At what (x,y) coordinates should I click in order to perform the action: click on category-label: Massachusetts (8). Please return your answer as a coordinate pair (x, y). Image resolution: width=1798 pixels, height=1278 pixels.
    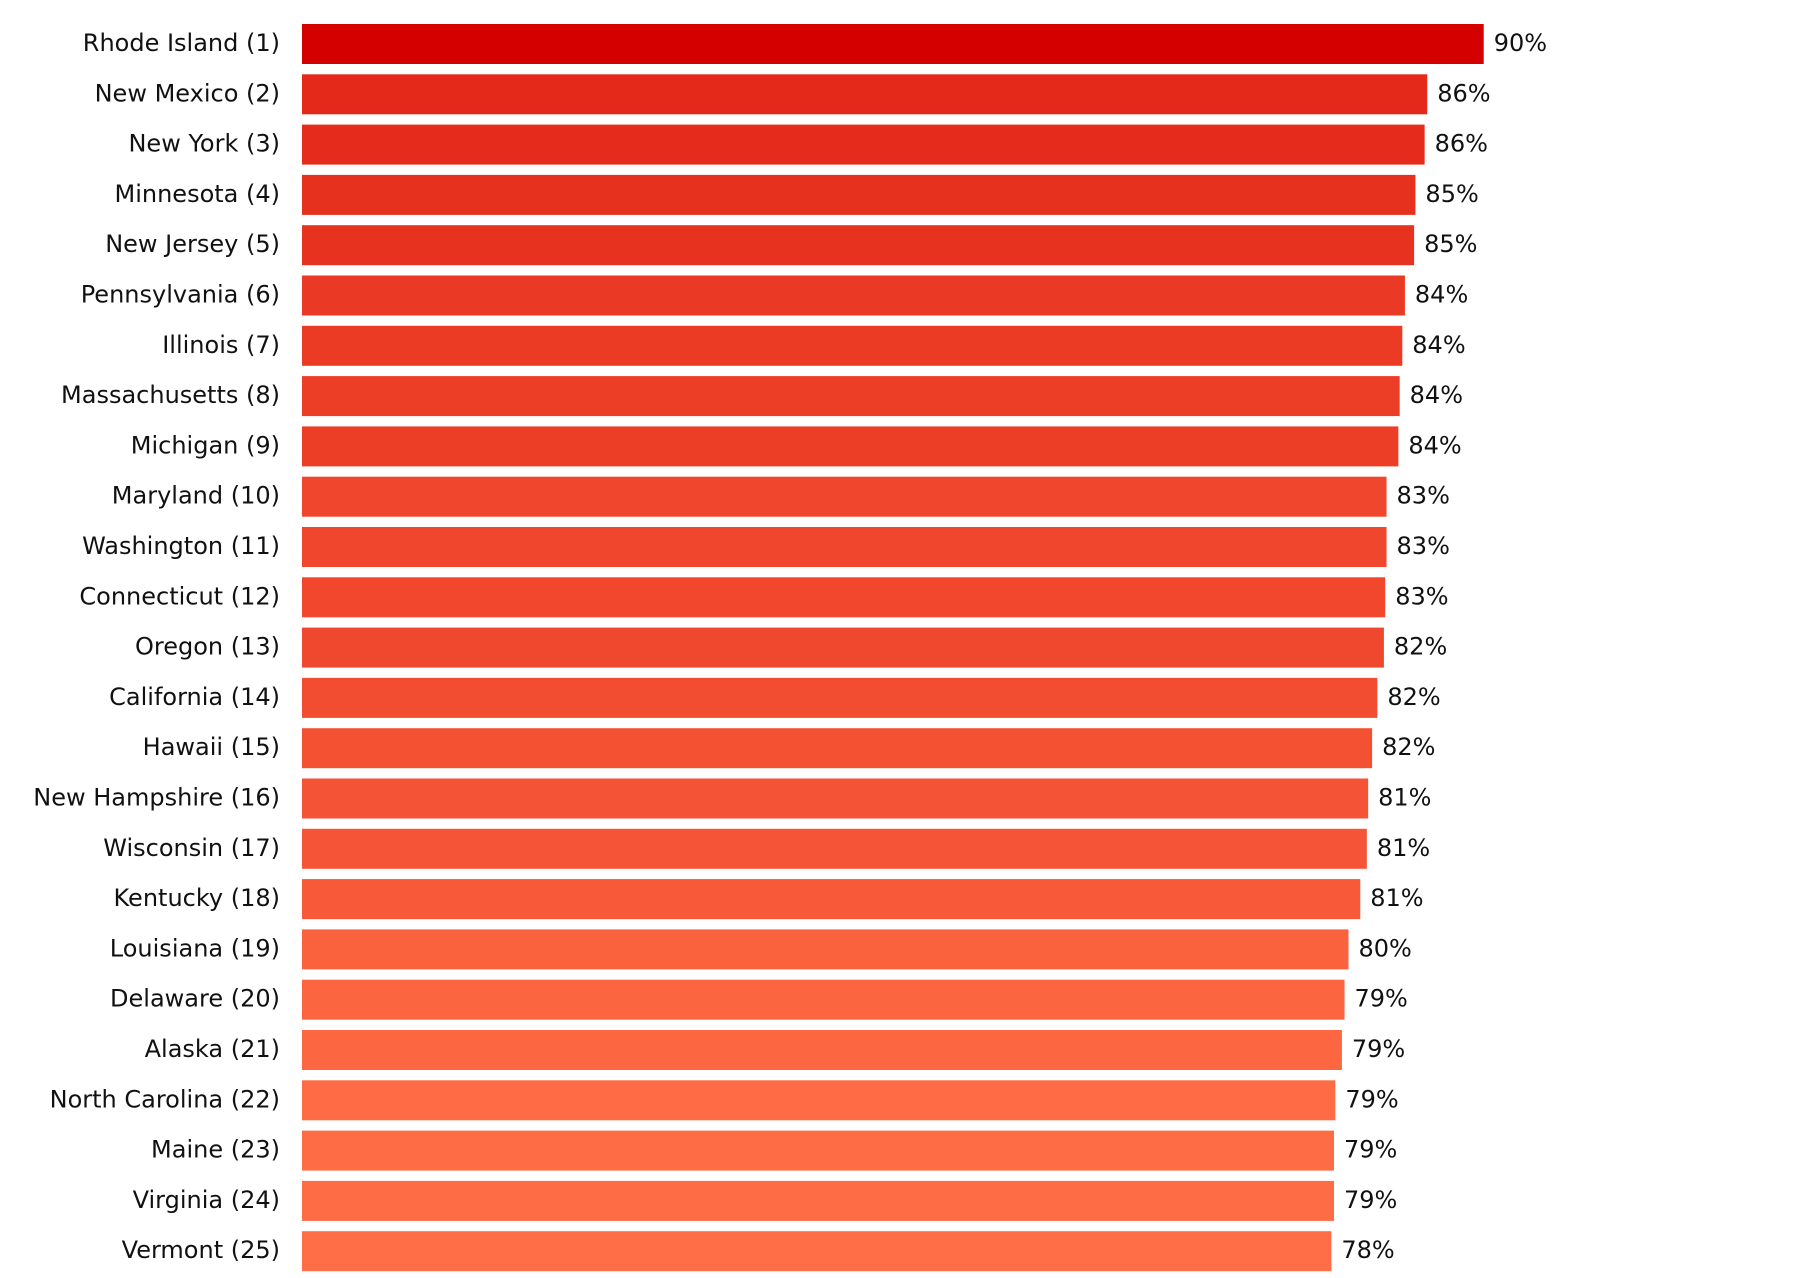
    Looking at the image, I should click on (170, 395).